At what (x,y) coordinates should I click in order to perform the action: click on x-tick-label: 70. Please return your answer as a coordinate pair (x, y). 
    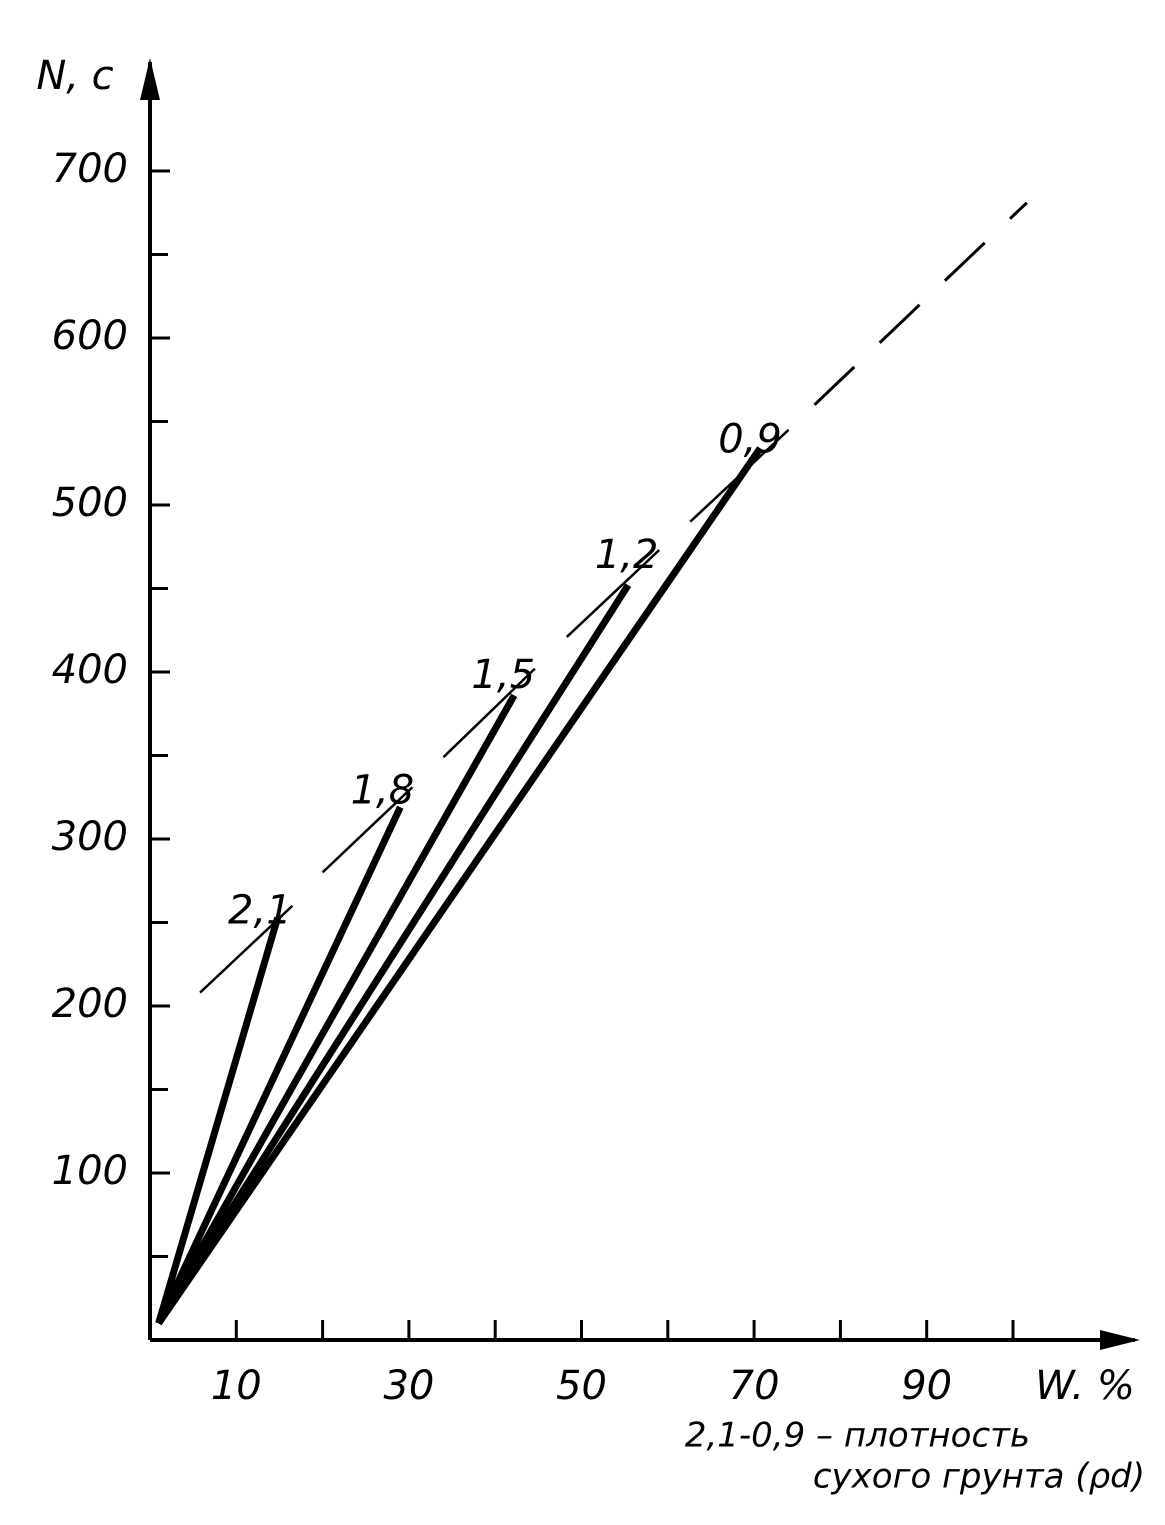
    Looking at the image, I should click on (754, 1386).